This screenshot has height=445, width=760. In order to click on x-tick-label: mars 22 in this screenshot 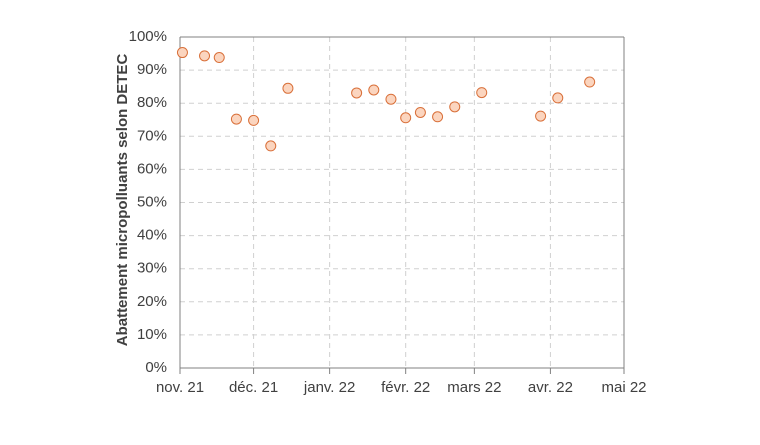, I will do `click(474, 387)`.